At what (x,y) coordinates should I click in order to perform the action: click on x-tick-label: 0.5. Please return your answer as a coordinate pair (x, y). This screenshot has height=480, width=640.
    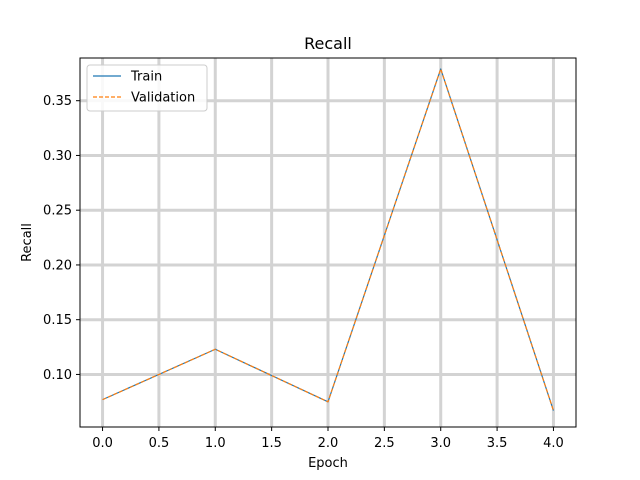
    Looking at the image, I should click on (159, 443).